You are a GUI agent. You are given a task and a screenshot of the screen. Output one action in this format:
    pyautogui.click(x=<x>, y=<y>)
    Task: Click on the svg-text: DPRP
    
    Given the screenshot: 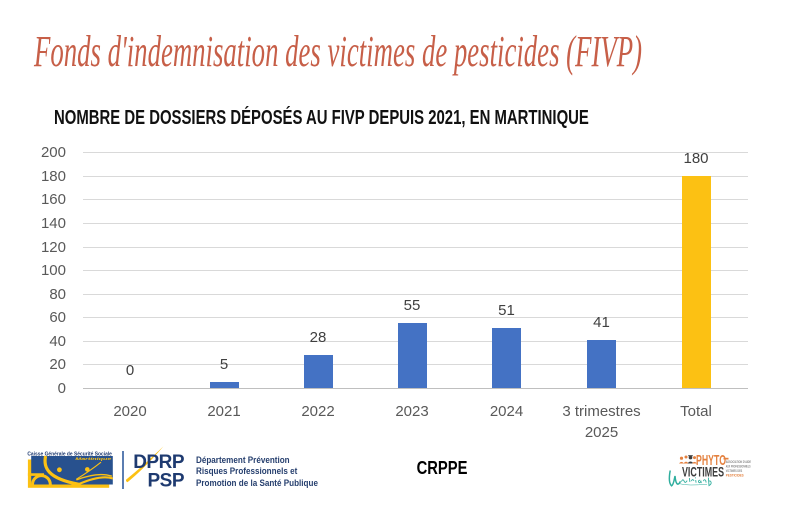 What is the action you would take?
    pyautogui.click(x=159, y=462)
    